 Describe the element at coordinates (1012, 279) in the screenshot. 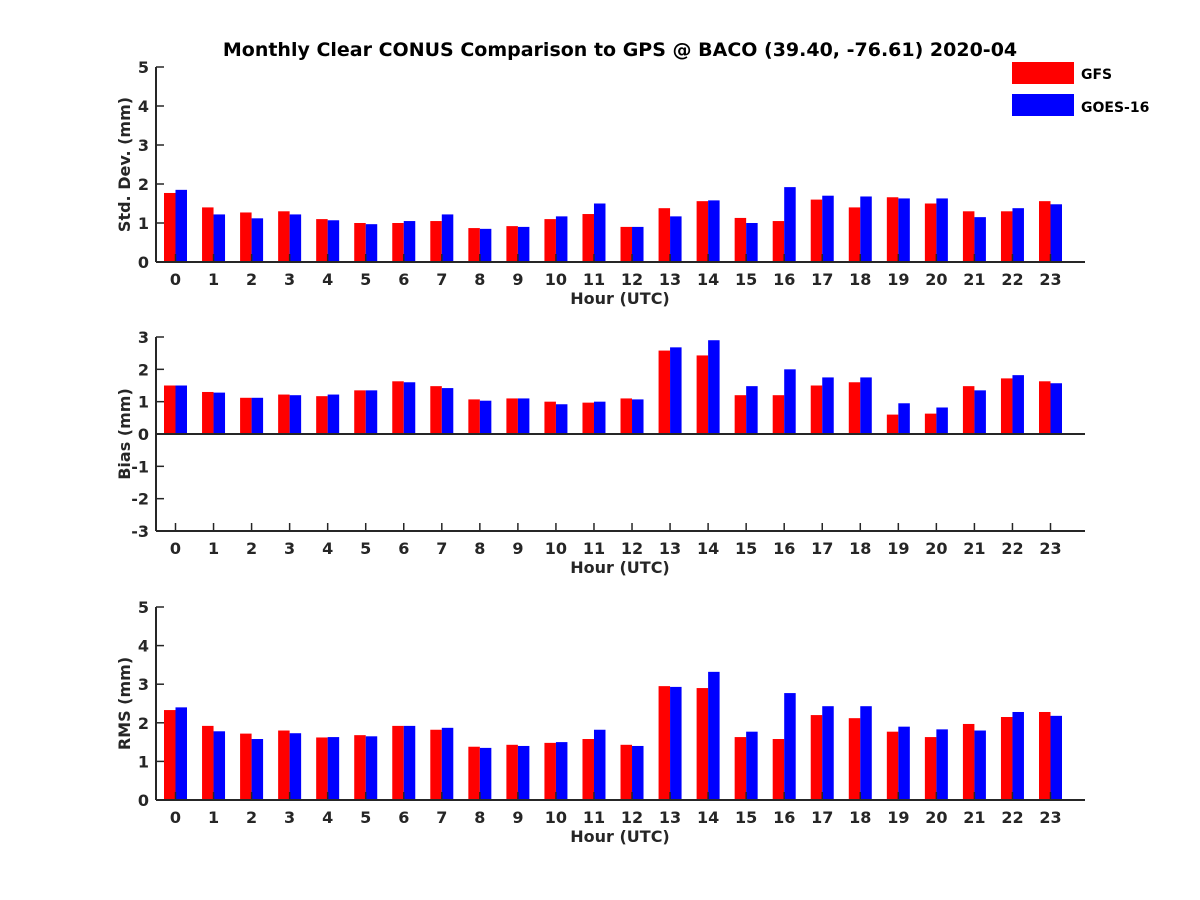

I see `std-dev-x-tick-label-22: 22` at that location.